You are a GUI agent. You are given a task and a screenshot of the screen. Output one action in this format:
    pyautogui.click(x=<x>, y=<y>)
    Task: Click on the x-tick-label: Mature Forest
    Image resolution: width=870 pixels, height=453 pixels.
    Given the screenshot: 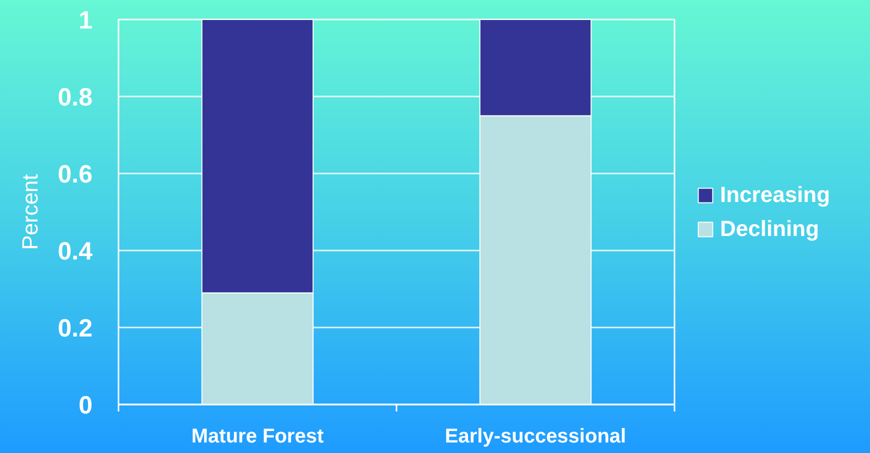 What is the action you would take?
    pyautogui.click(x=257, y=437)
    